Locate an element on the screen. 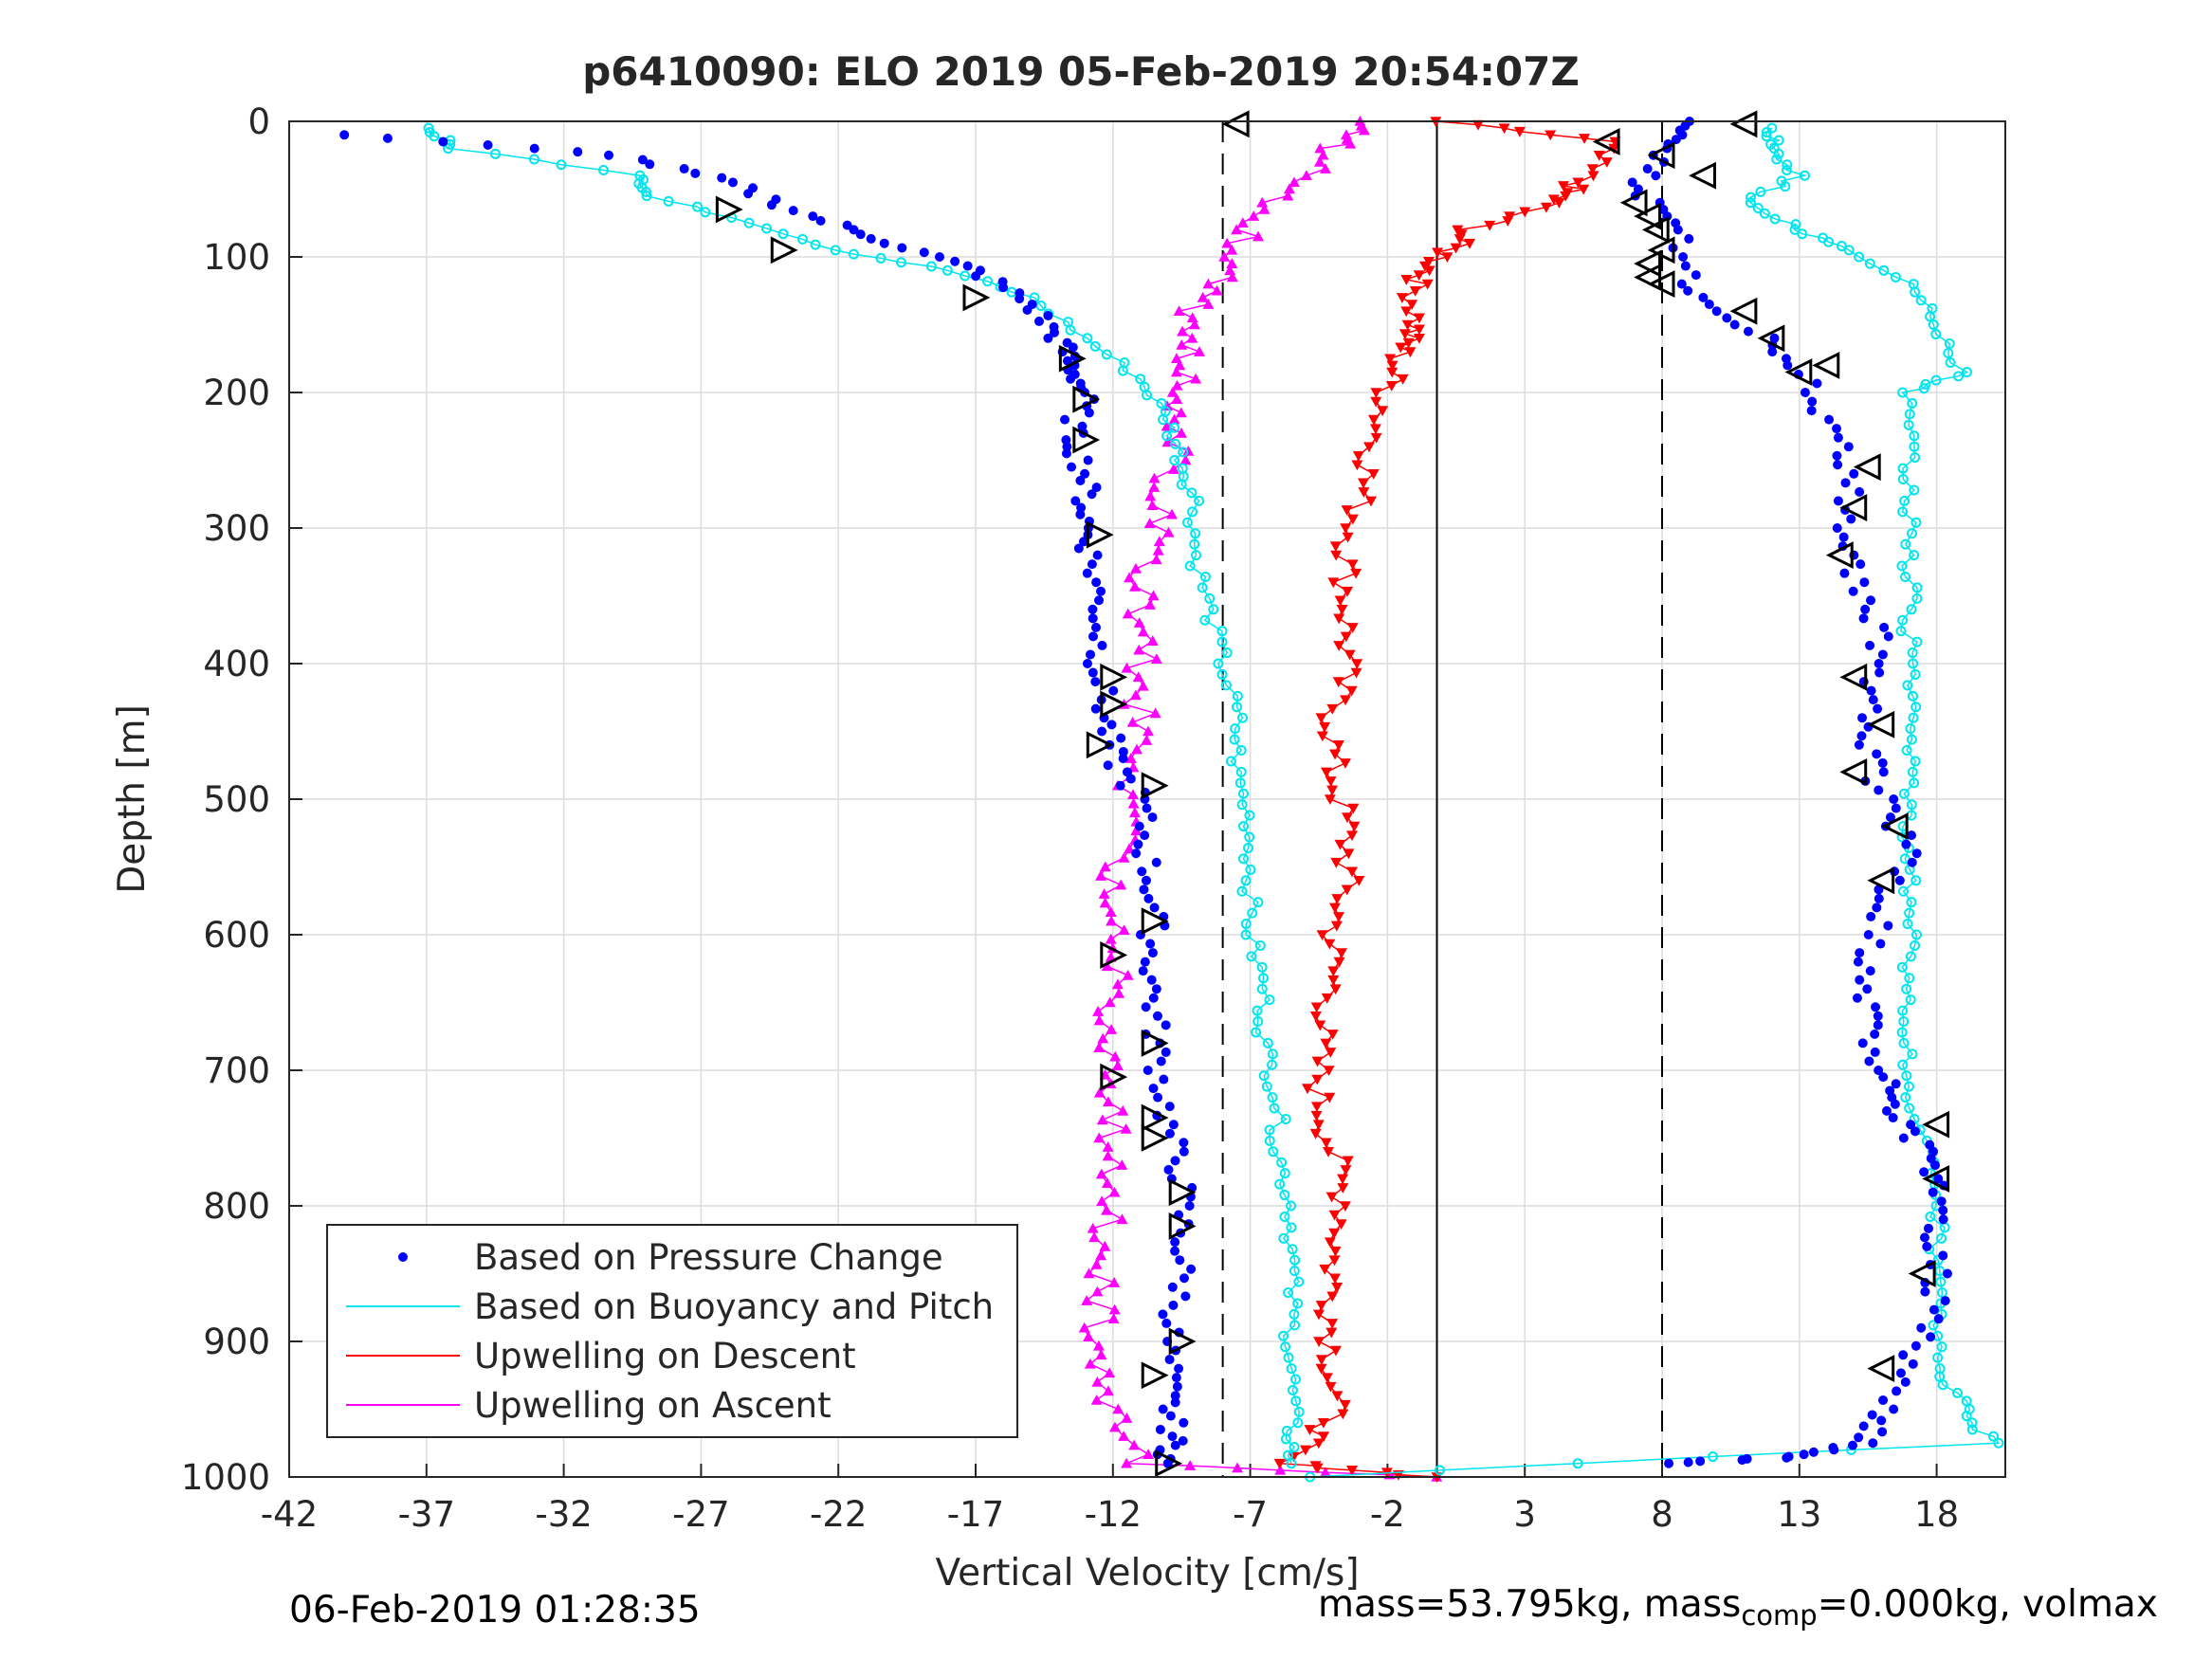  x-tick-label: -17 is located at coordinates (975, 1514).